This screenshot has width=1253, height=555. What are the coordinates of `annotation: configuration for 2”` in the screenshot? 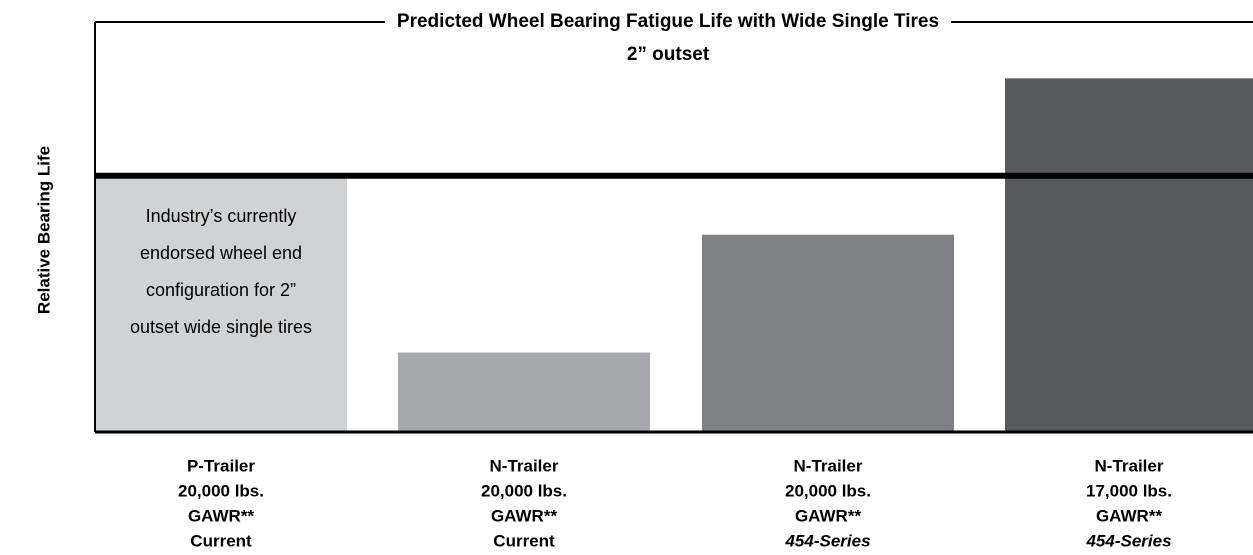 It's located at (221, 290).